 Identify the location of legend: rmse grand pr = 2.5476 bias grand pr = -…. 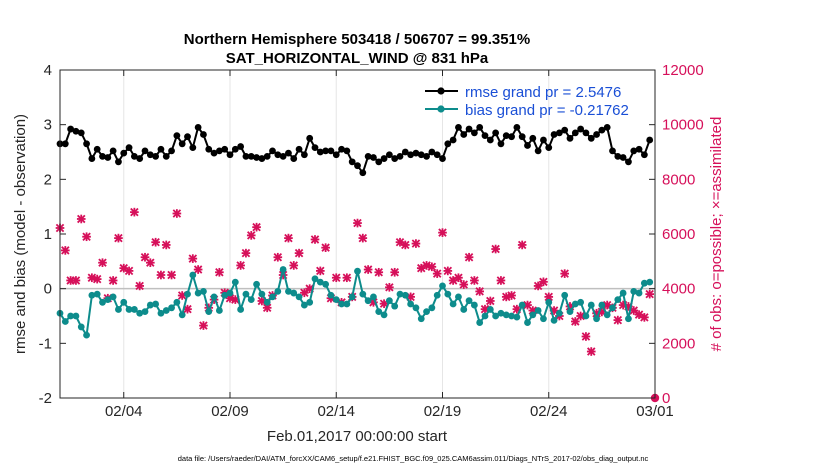
(527, 101).